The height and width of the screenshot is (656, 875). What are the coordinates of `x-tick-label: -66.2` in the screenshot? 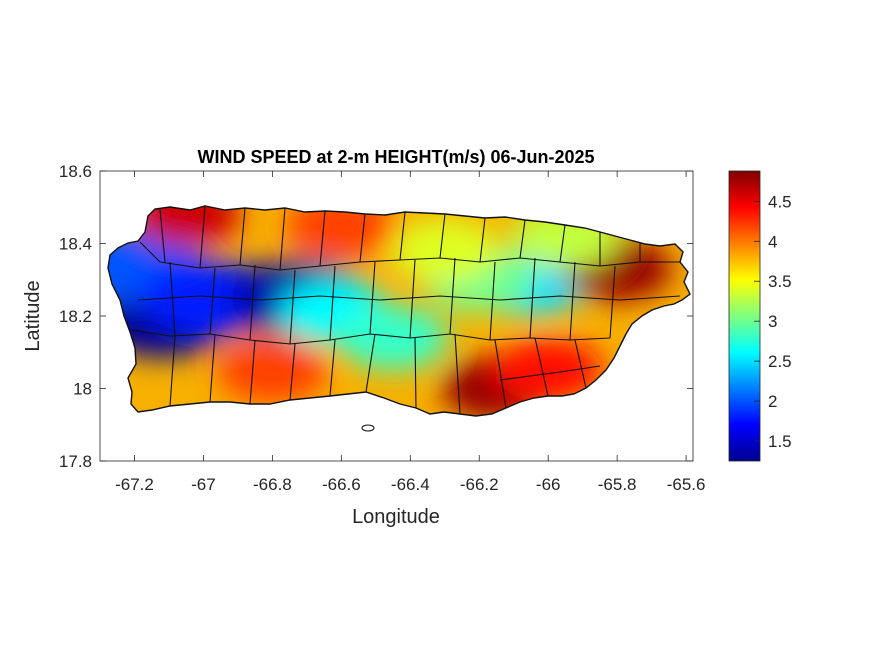 It's located at (479, 484).